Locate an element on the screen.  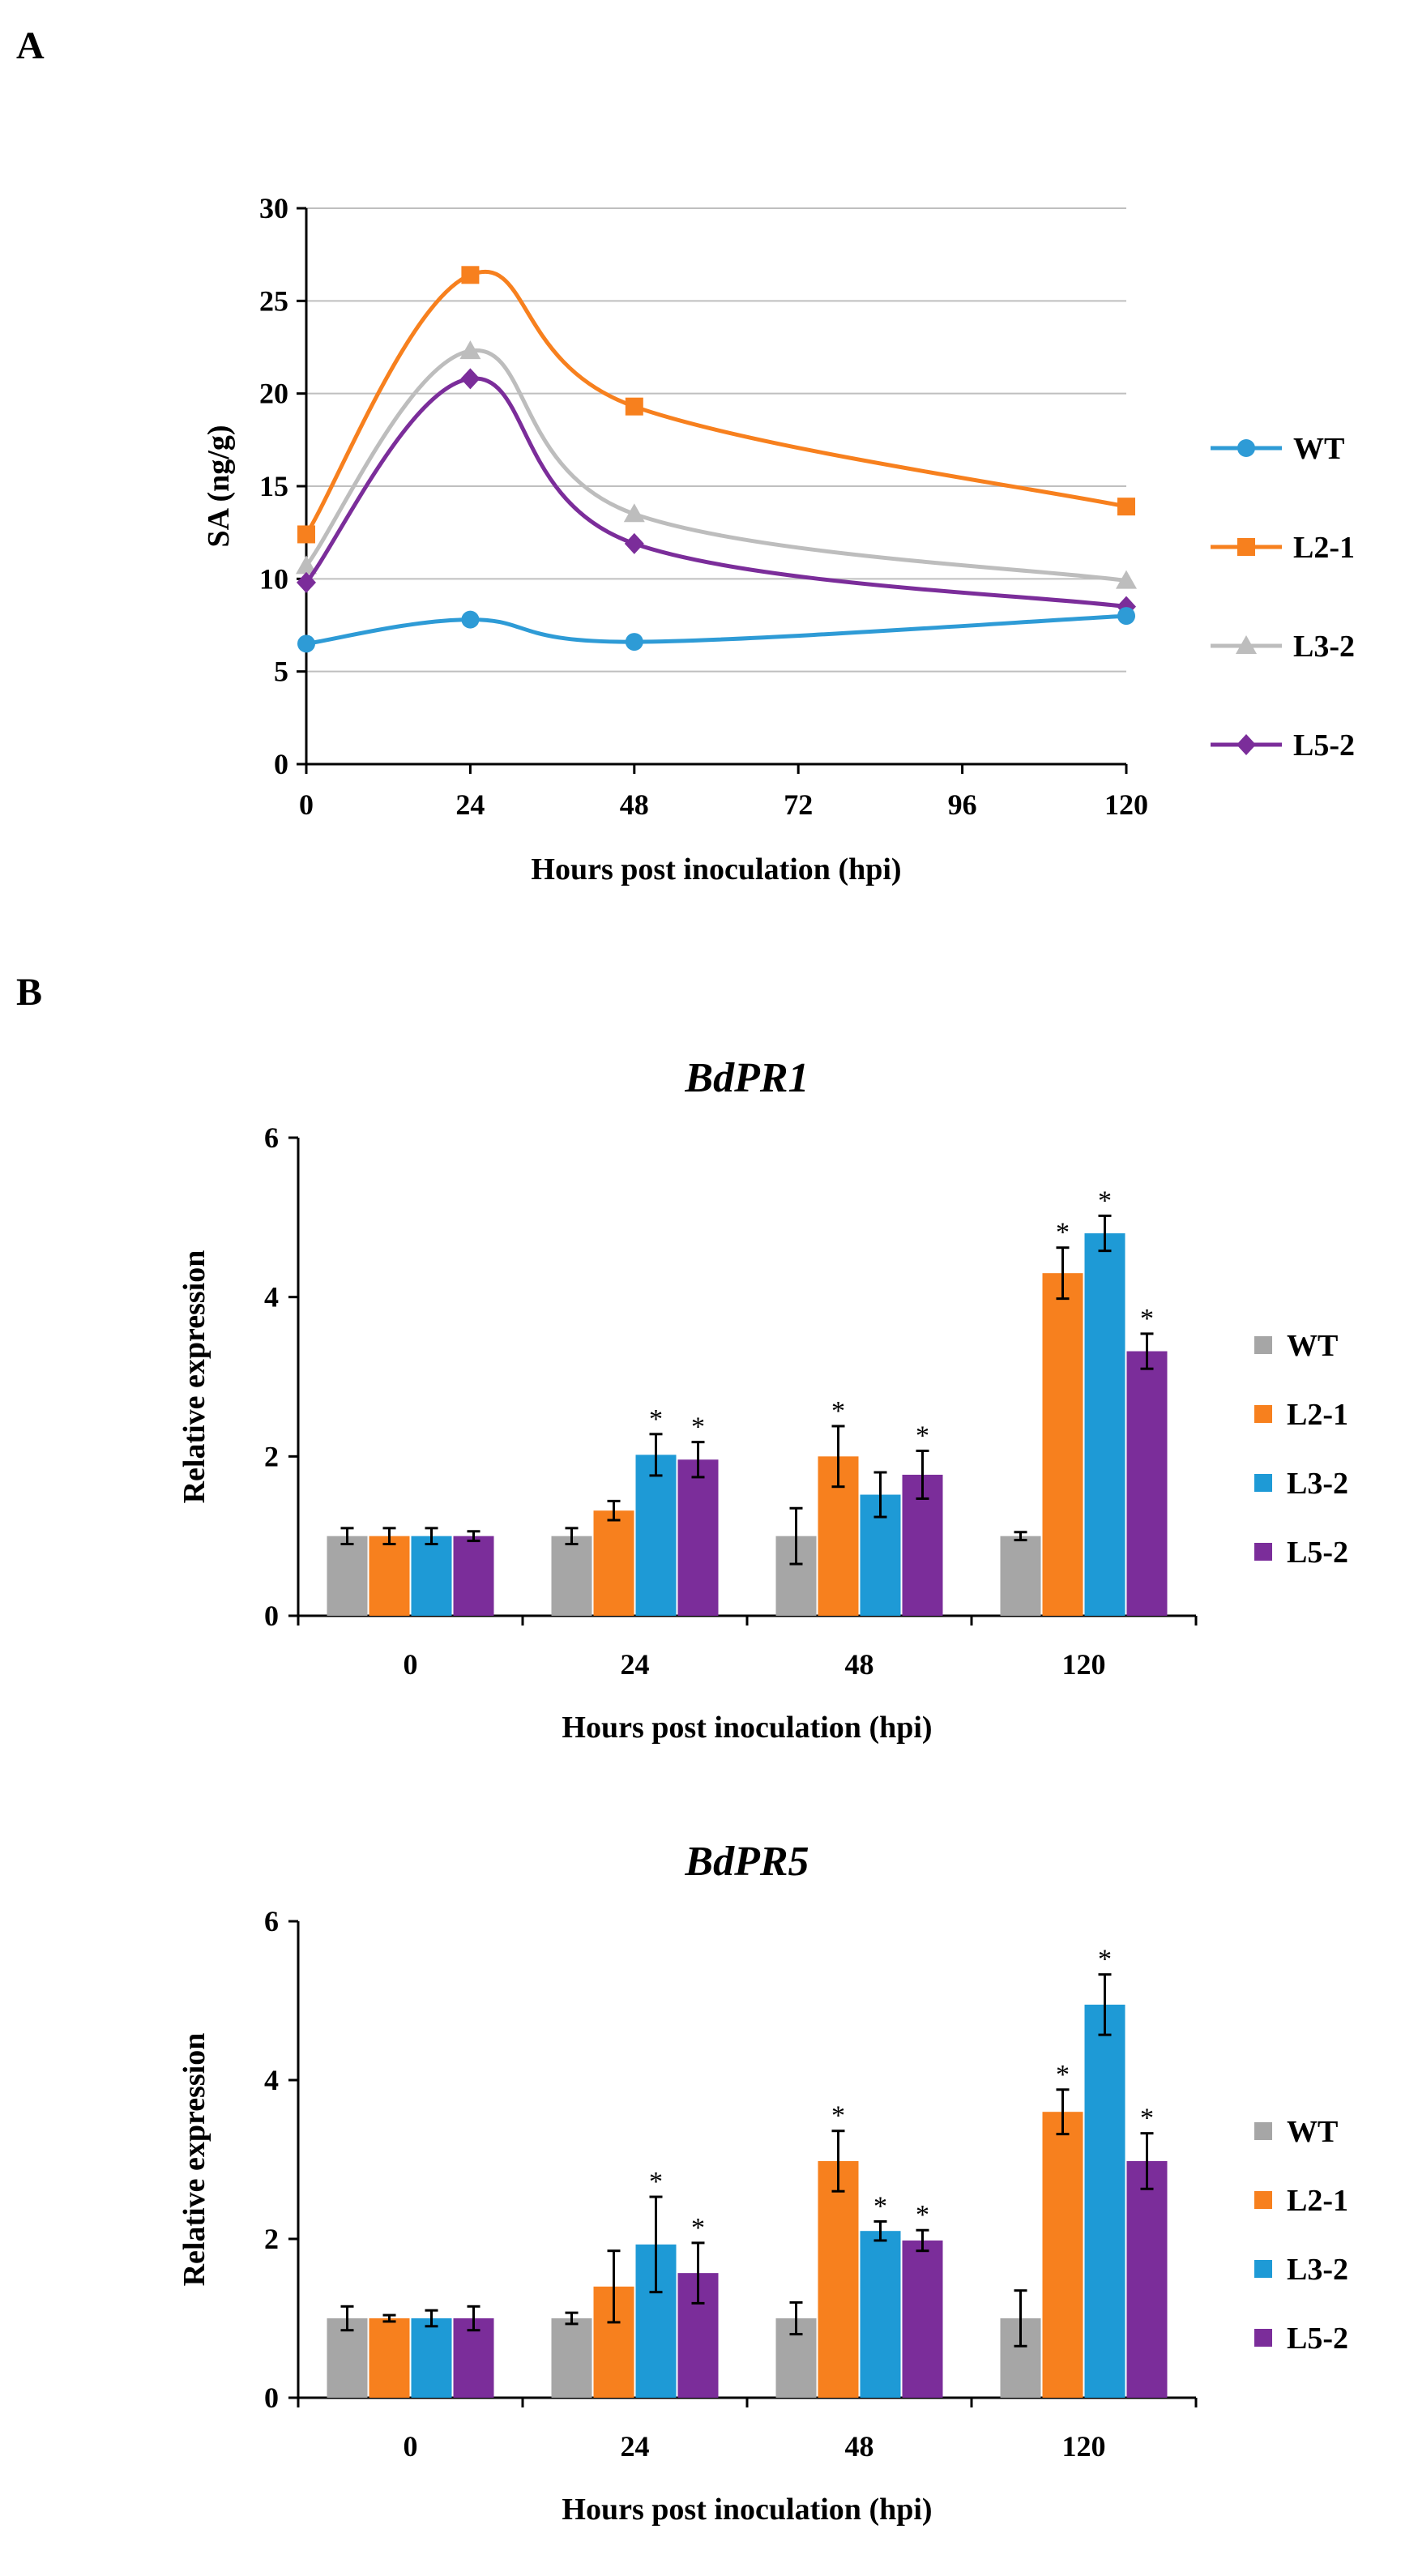
sa-y-tick-label: 30 is located at coordinates (274, 208).